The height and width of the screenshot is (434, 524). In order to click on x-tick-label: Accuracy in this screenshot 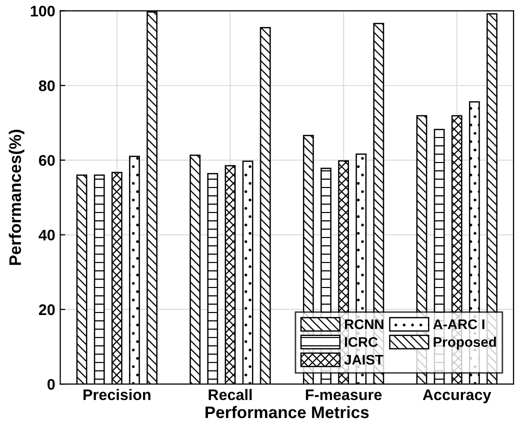, I will do `click(457, 397)`.